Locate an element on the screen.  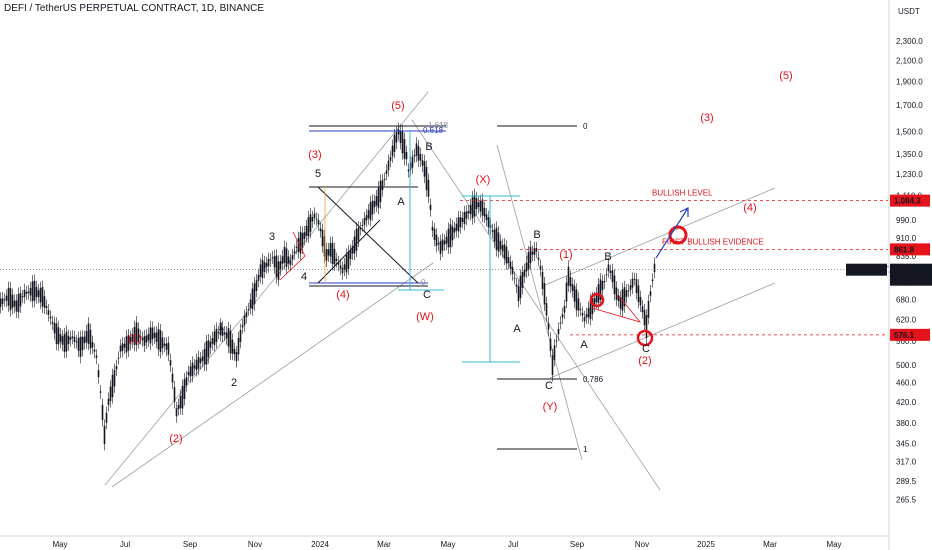
y-tick-label: 345.0 is located at coordinates (906, 444).